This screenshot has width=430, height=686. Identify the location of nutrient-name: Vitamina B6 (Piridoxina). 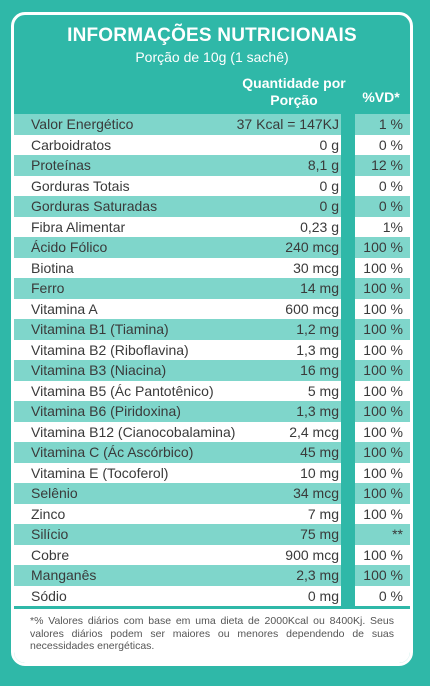
(106, 411).